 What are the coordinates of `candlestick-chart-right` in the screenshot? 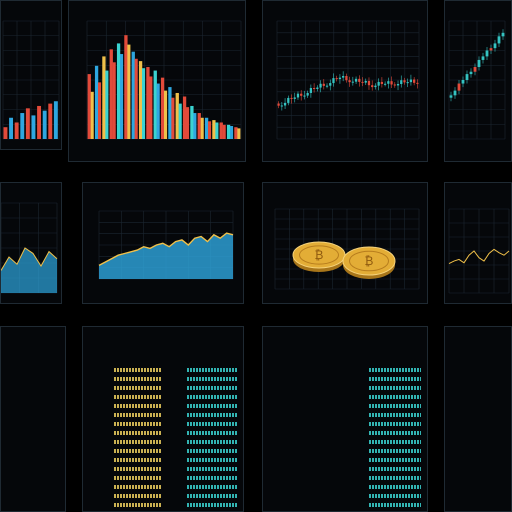 It's located at (477, 80).